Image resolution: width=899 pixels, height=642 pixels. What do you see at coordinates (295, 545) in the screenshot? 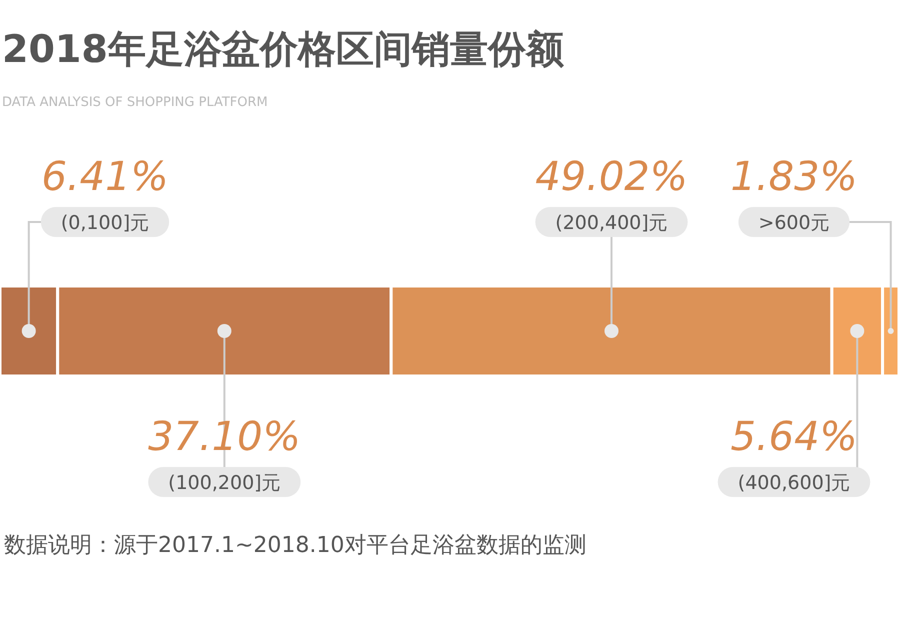
I see `text: 数据说明：源于2017.1~2018.10对平台足浴盆数据的监测` at bounding box center [295, 545].